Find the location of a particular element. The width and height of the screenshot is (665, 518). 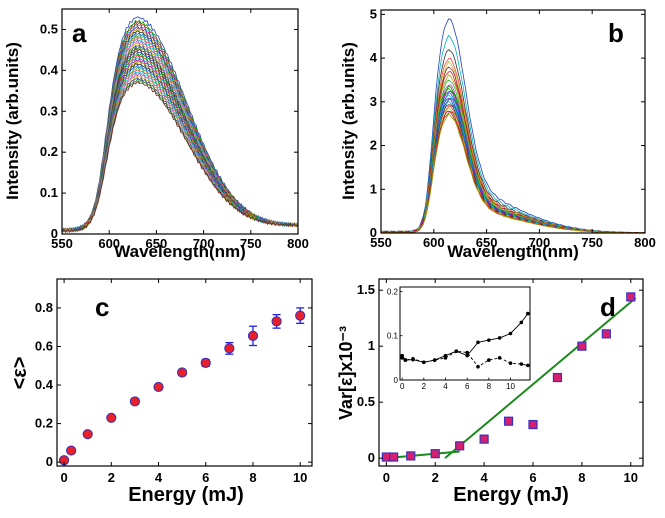

d-xtick-label: 10 is located at coordinates (631, 477).